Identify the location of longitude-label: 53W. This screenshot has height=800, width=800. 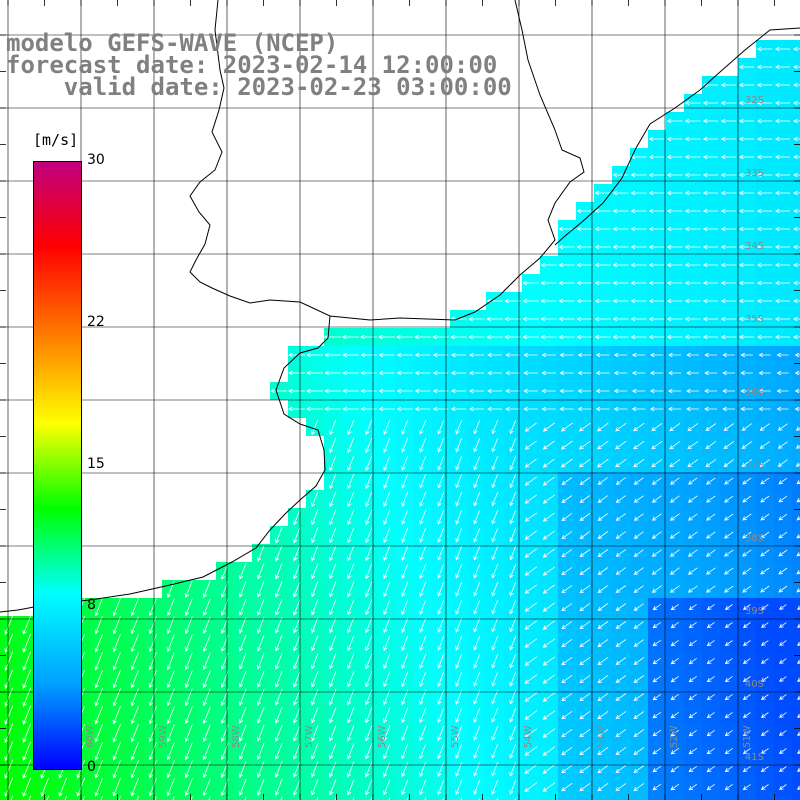
(601, 736).